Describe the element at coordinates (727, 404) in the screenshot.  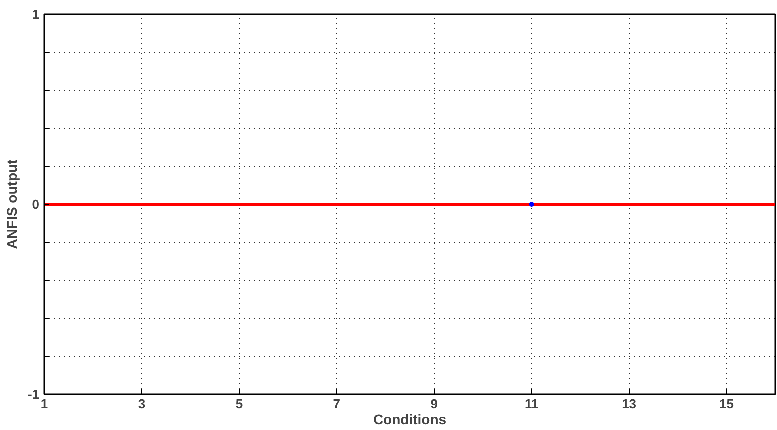
I see `x-tick-label: 15` at that location.